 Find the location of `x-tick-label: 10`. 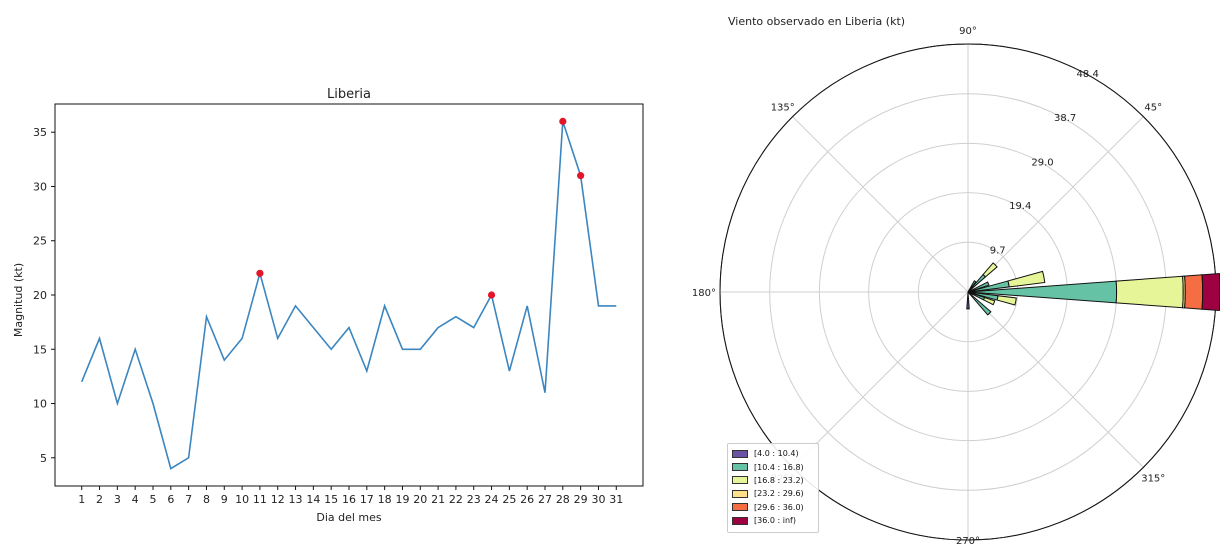

x-tick-label: 10 is located at coordinates (242, 499).